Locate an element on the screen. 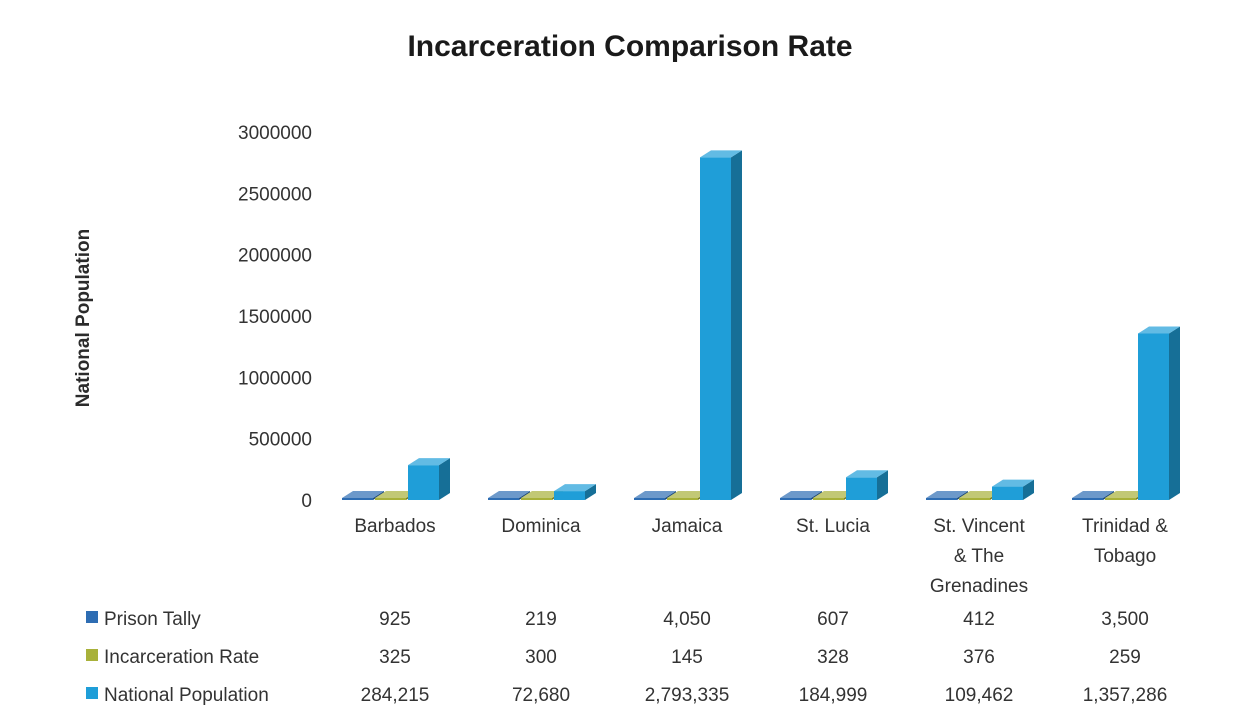  data-table-value: 607 is located at coordinates (833, 619).